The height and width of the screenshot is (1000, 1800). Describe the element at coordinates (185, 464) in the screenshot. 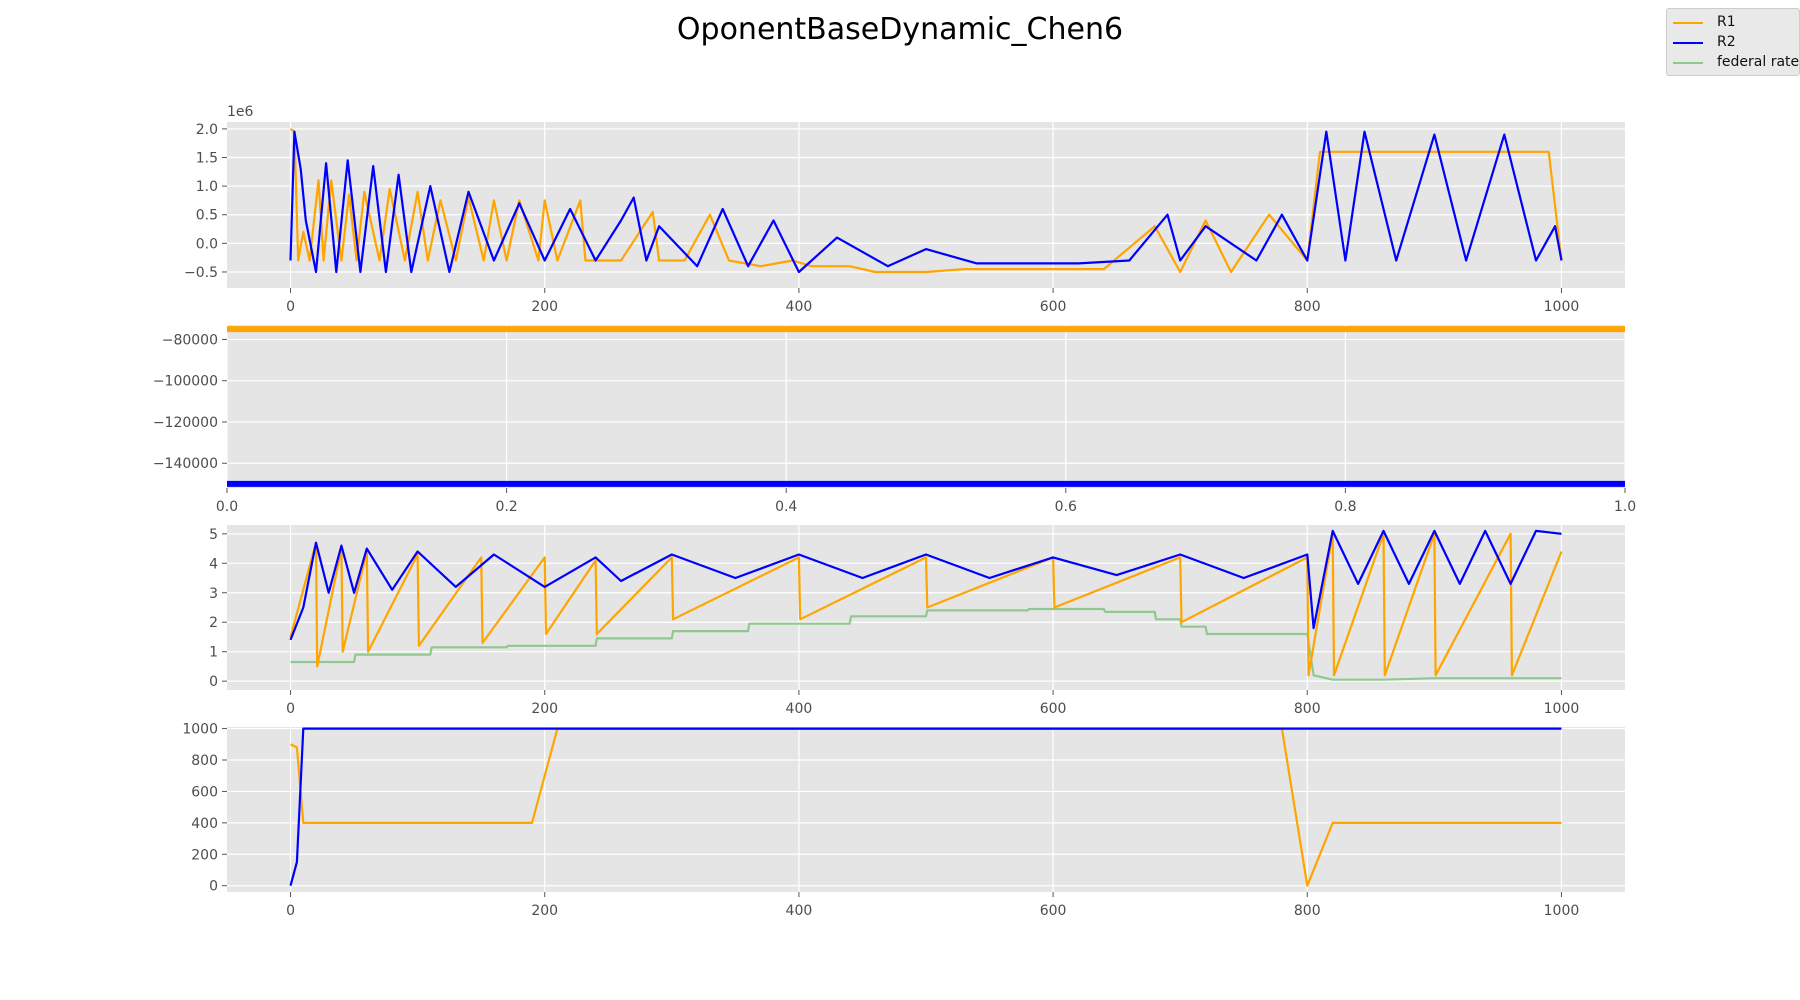

I see `y-tick-label: −140000` at that location.